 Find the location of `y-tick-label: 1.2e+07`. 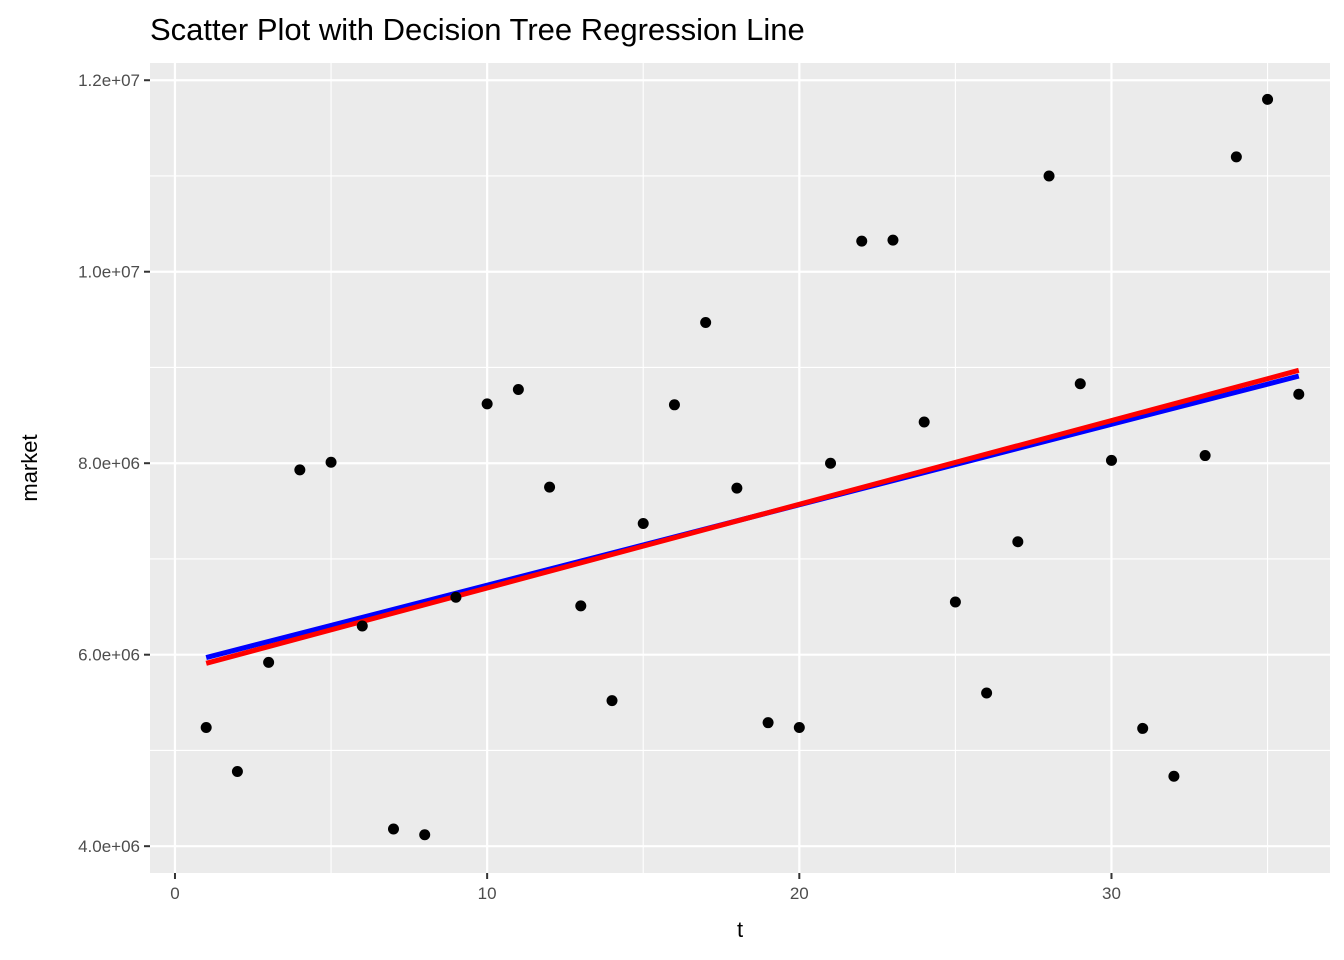

y-tick-label: 1.2e+07 is located at coordinates (109, 80).